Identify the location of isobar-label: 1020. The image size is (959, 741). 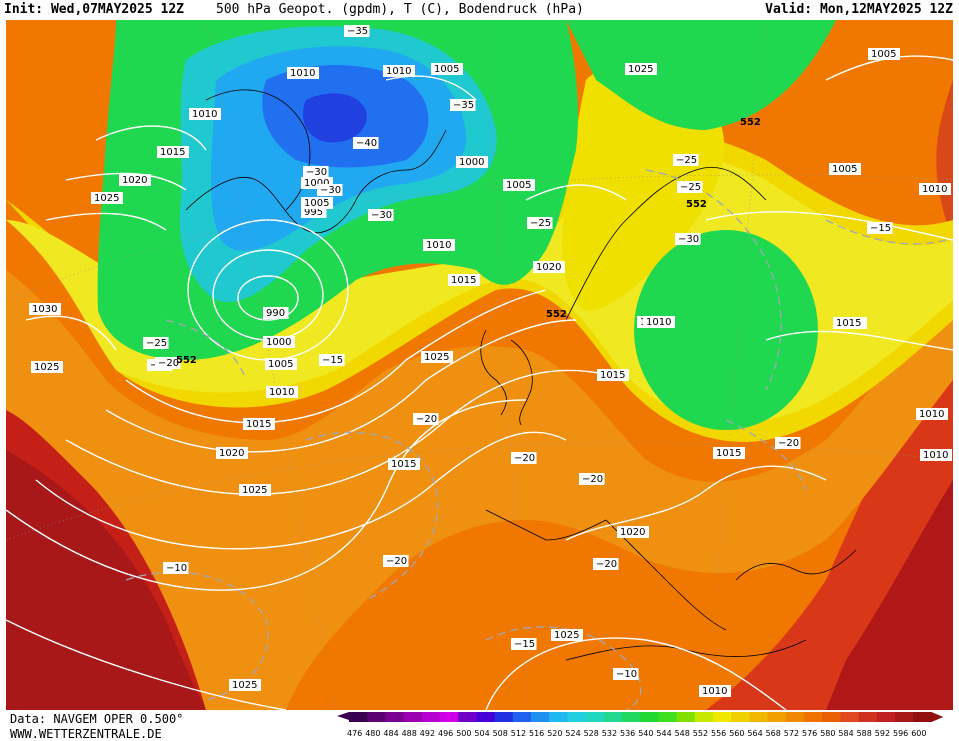
(633, 532).